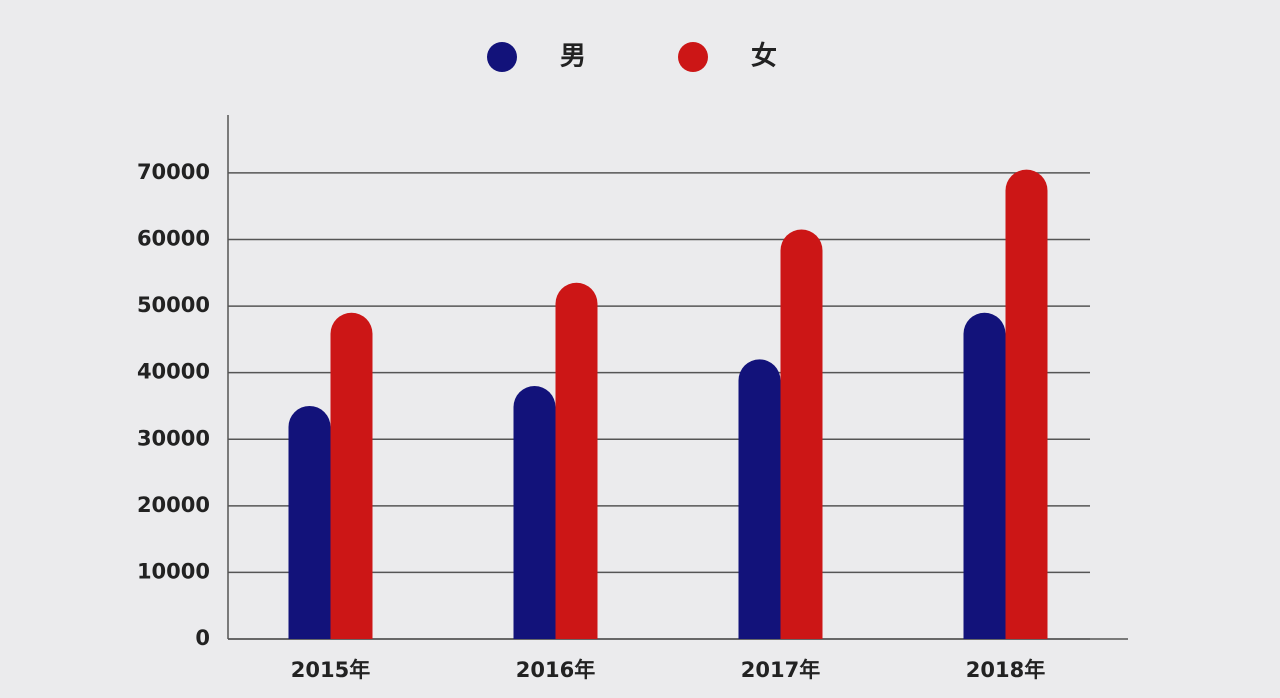 This screenshot has width=1280, height=698. Describe the element at coordinates (764, 56) in the screenshot. I see `legend-label: 女` at that location.